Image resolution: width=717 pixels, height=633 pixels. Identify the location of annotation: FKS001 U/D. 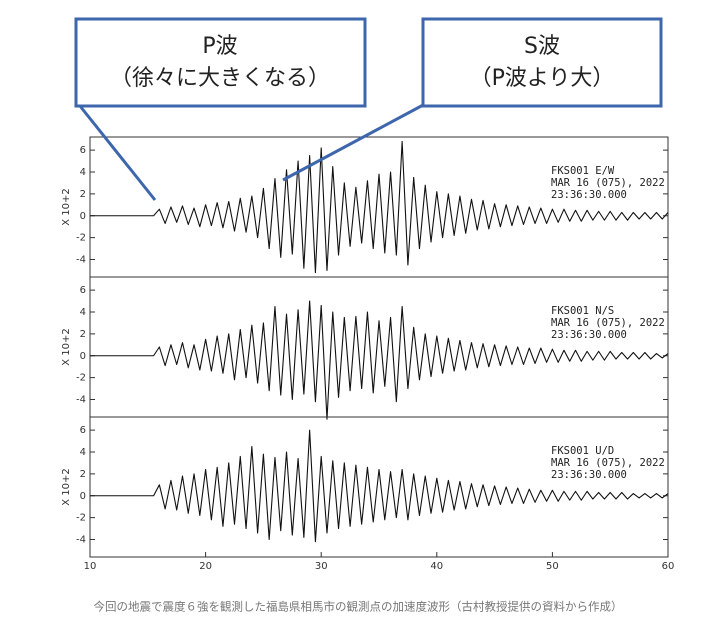
(582, 451).